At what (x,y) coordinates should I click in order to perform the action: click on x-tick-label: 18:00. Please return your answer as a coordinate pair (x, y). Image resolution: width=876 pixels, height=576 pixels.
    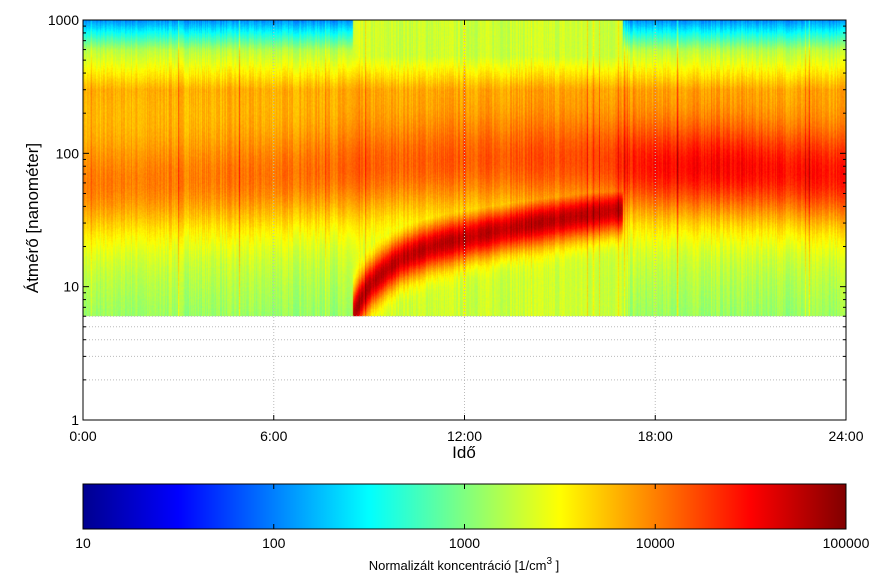
    Looking at the image, I should click on (655, 436).